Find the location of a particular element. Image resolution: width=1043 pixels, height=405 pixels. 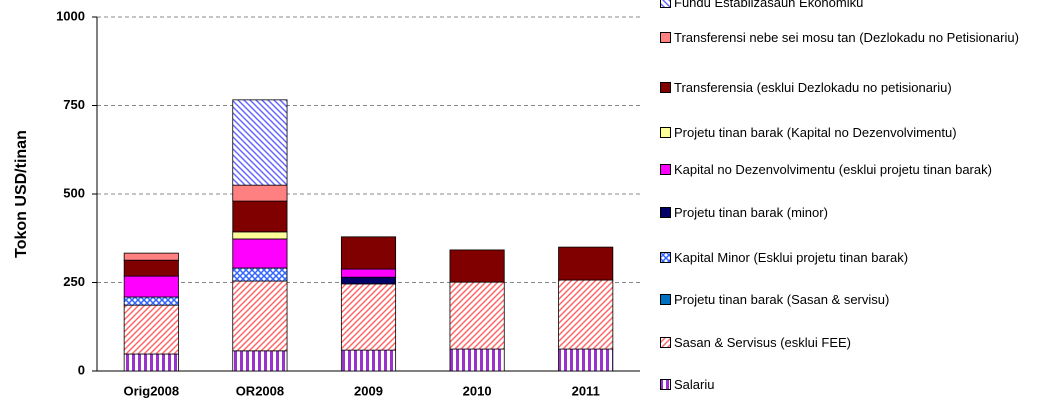

x-tick-label: OR2008 is located at coordinates (260, 390).